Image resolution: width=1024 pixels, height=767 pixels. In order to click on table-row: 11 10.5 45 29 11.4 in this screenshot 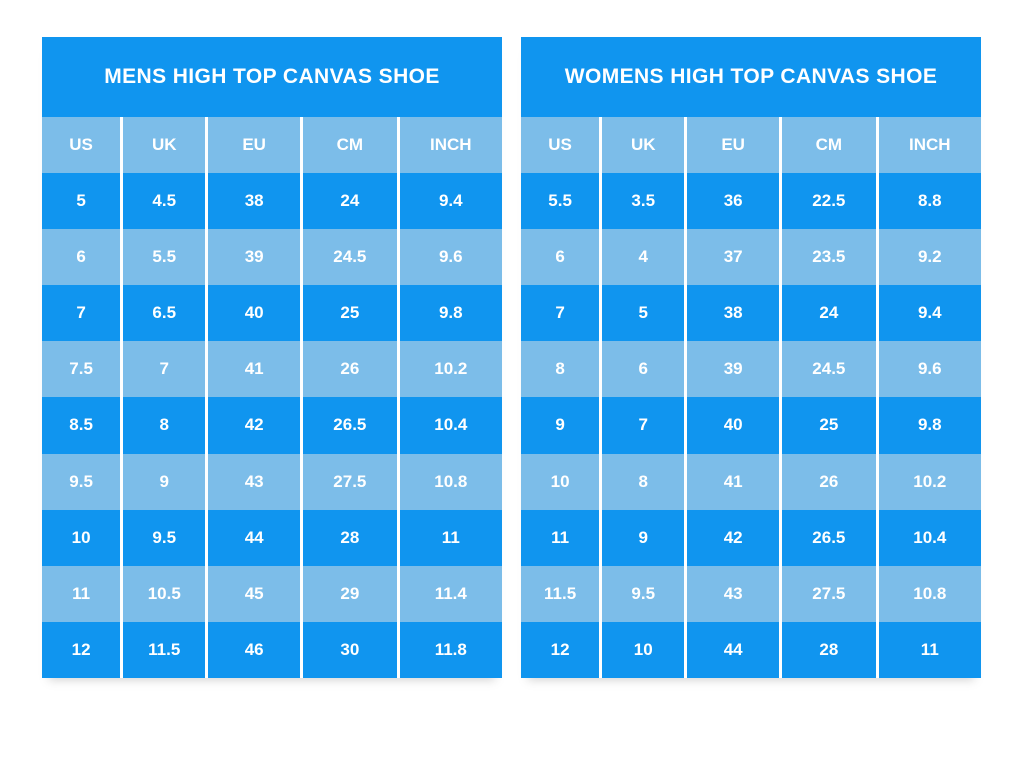, I will do `click(272, 593)`.